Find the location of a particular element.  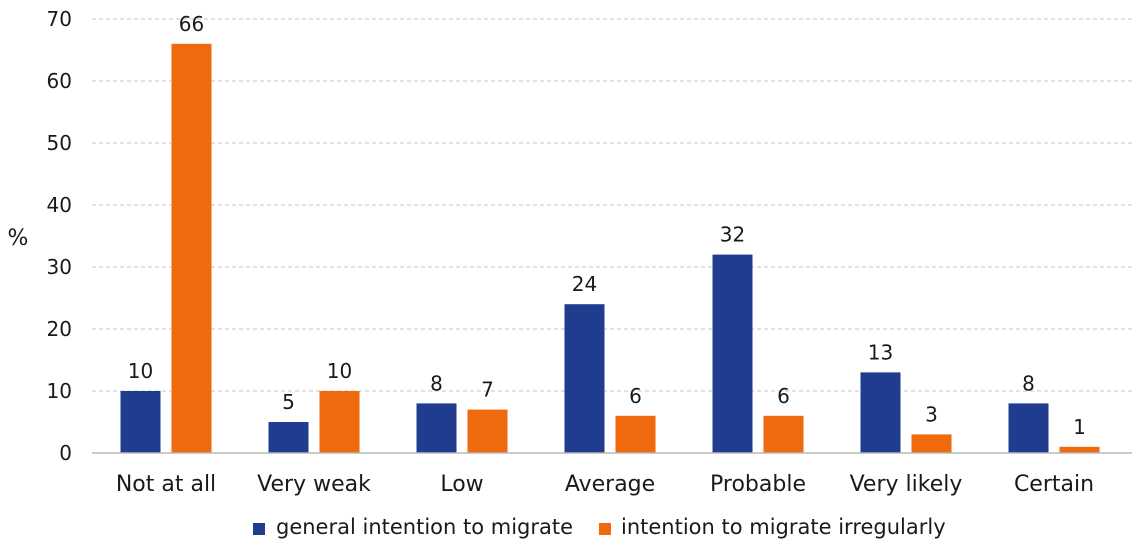

y-tick-label: 30 is located at coordinates (59, 267).